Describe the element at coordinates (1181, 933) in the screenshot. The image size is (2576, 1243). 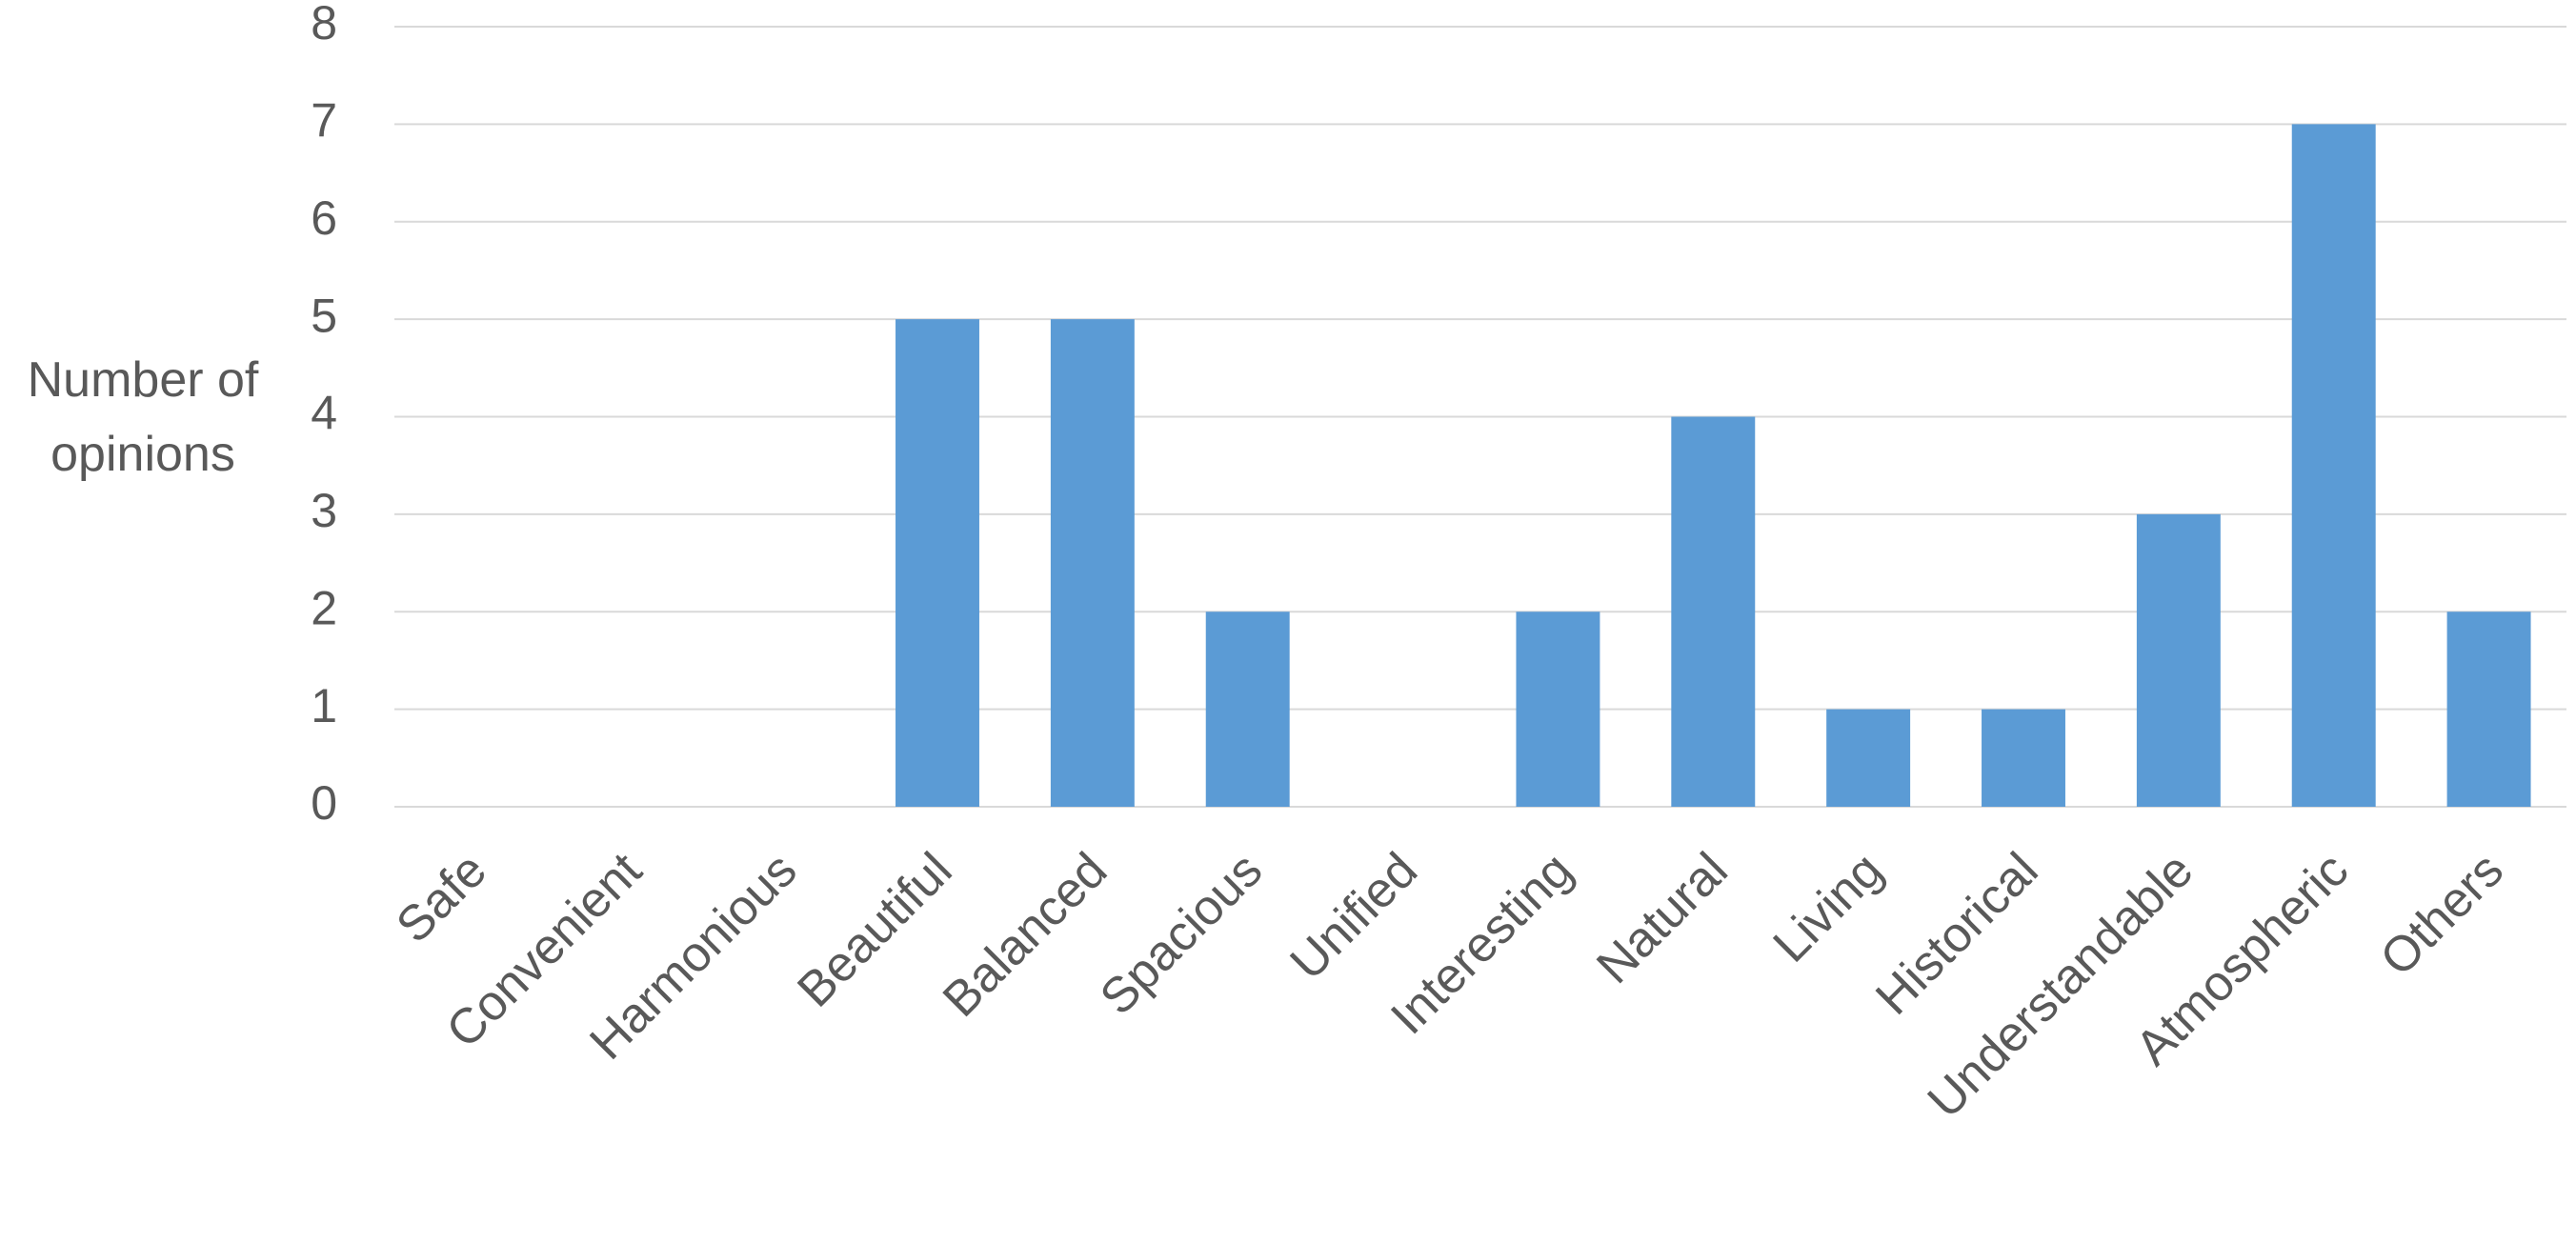
I see `x-tick-label: Spacious` at that location.